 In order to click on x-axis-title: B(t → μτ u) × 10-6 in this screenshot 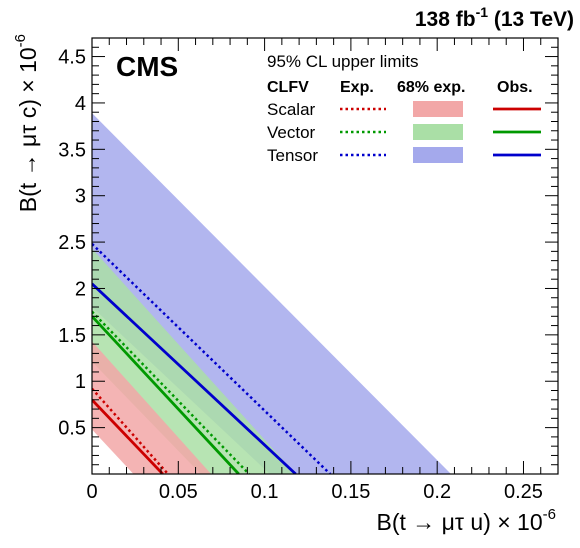, I will do `click(467, 520)`.